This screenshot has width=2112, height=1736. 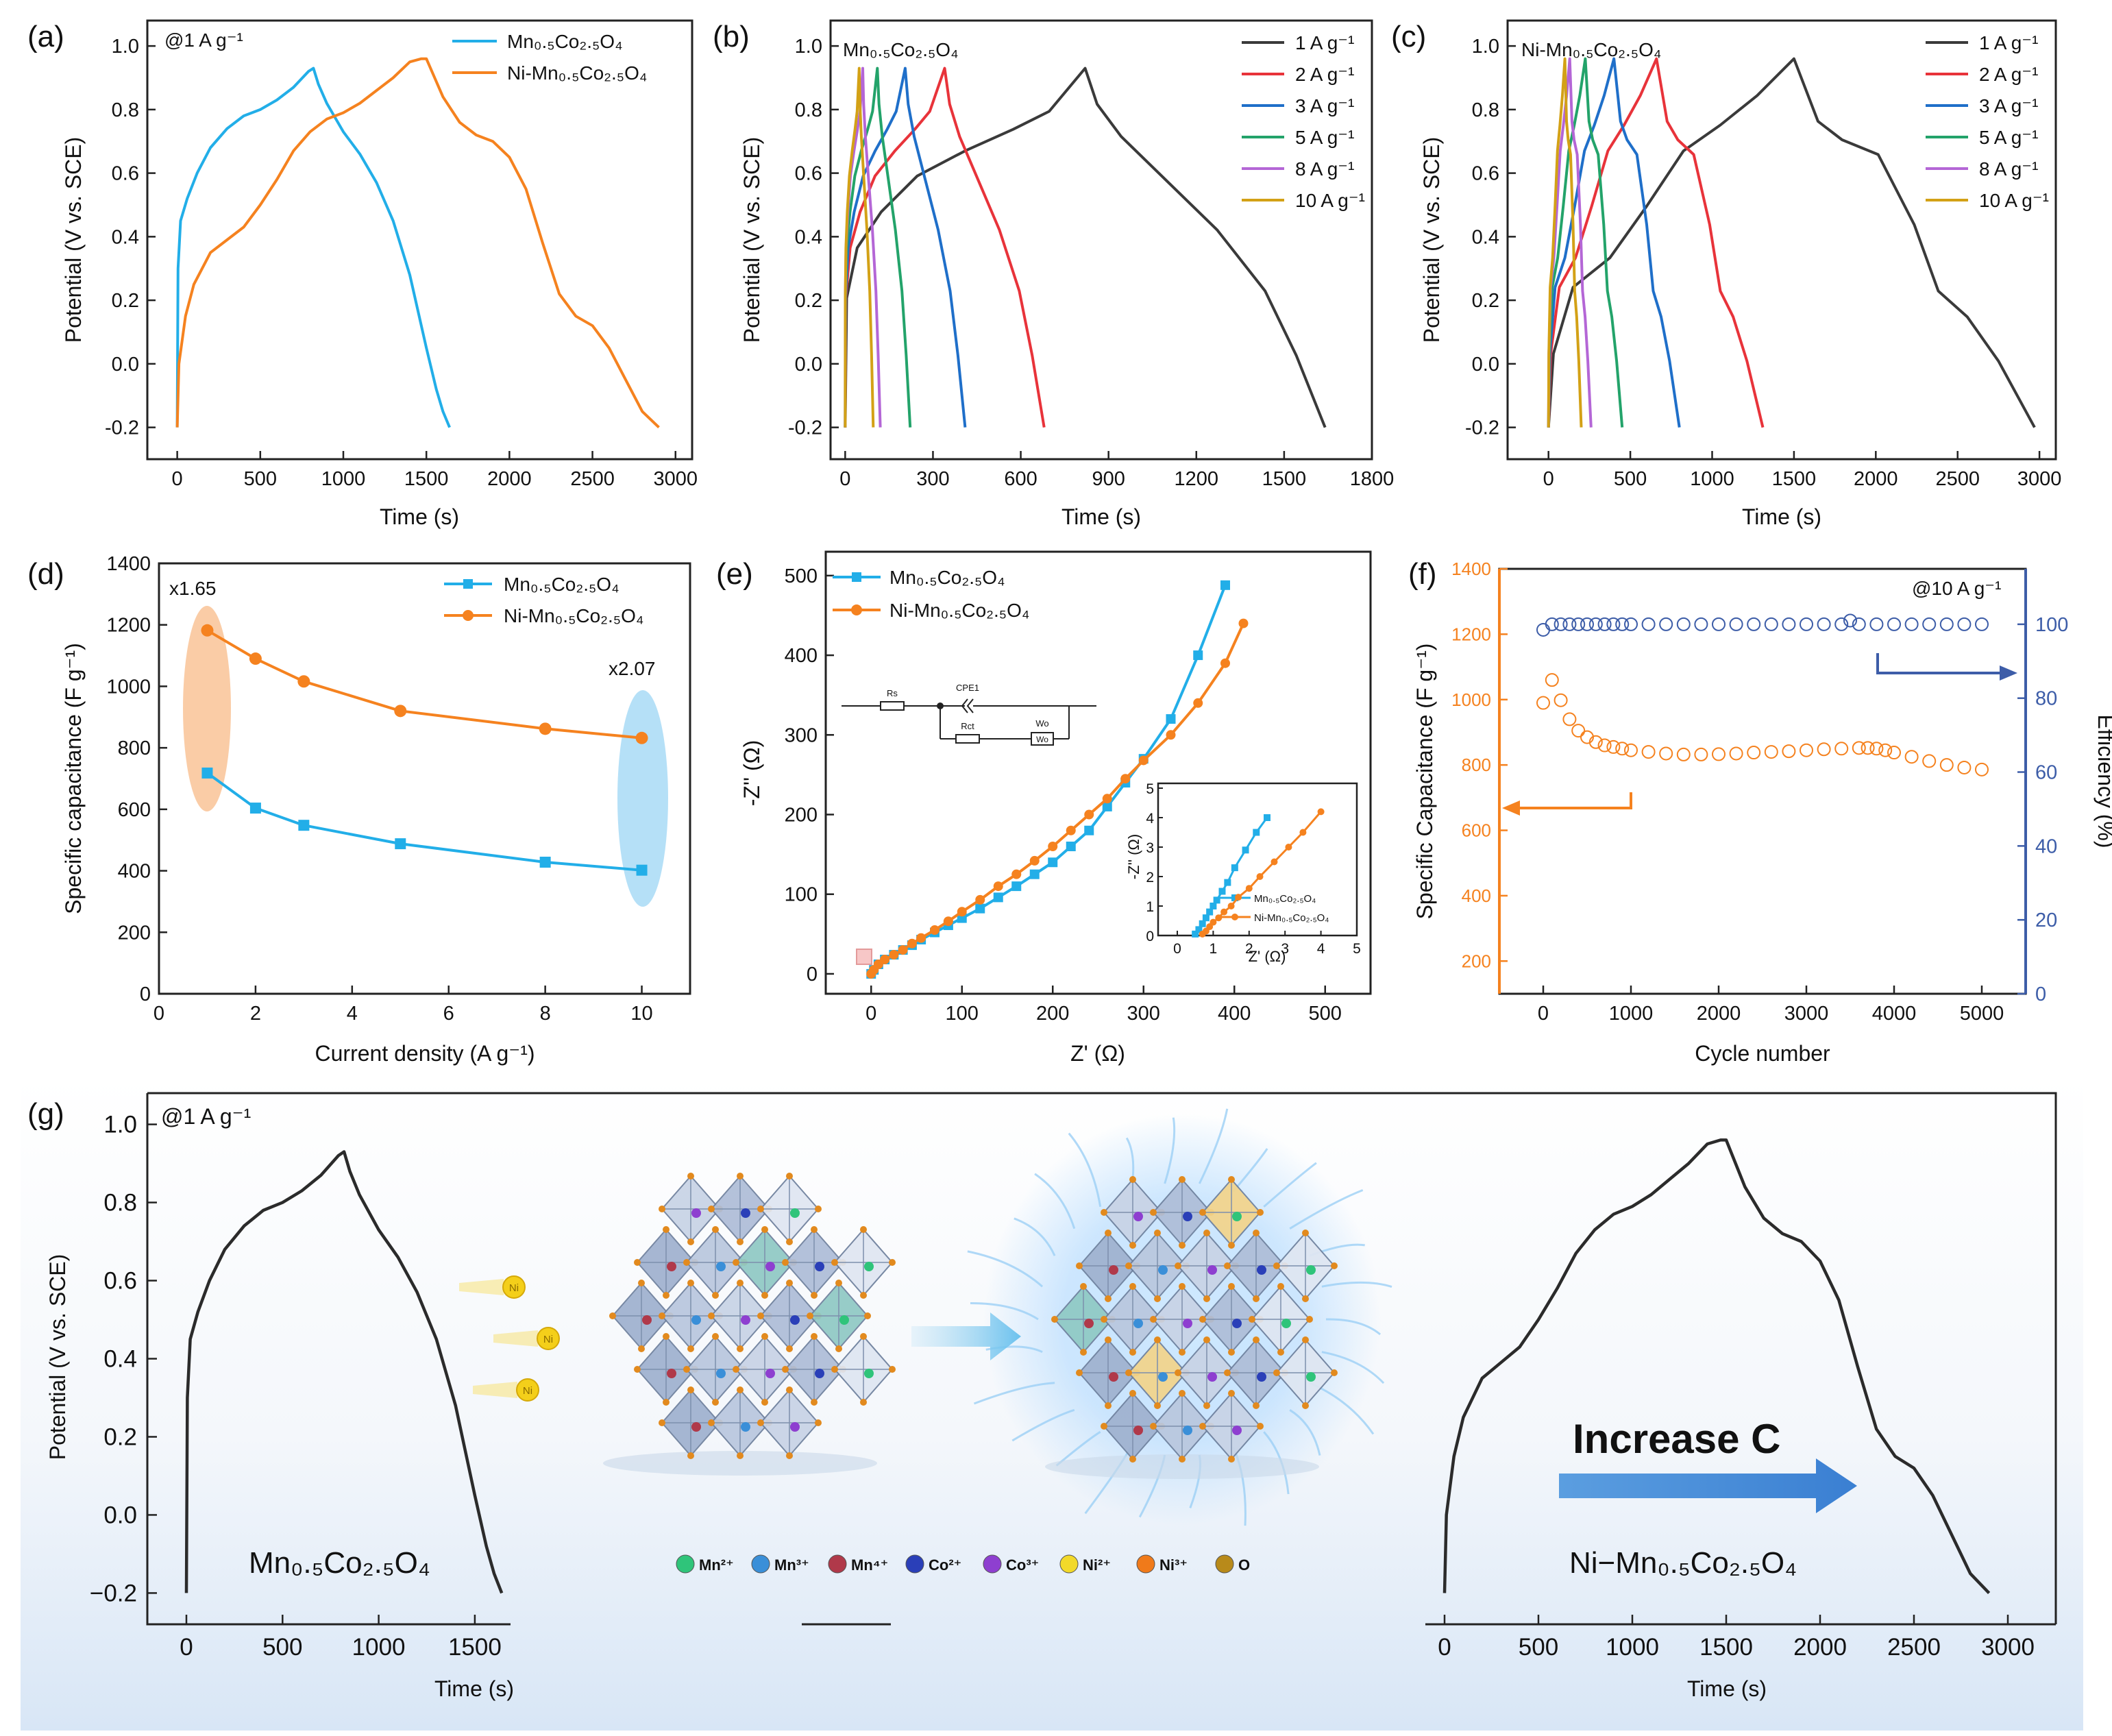 What do you see at coordinates (1177, 949) in the screenshot?
I see `inset-x-tick-label: 0` at bounding box center [1177, 949].